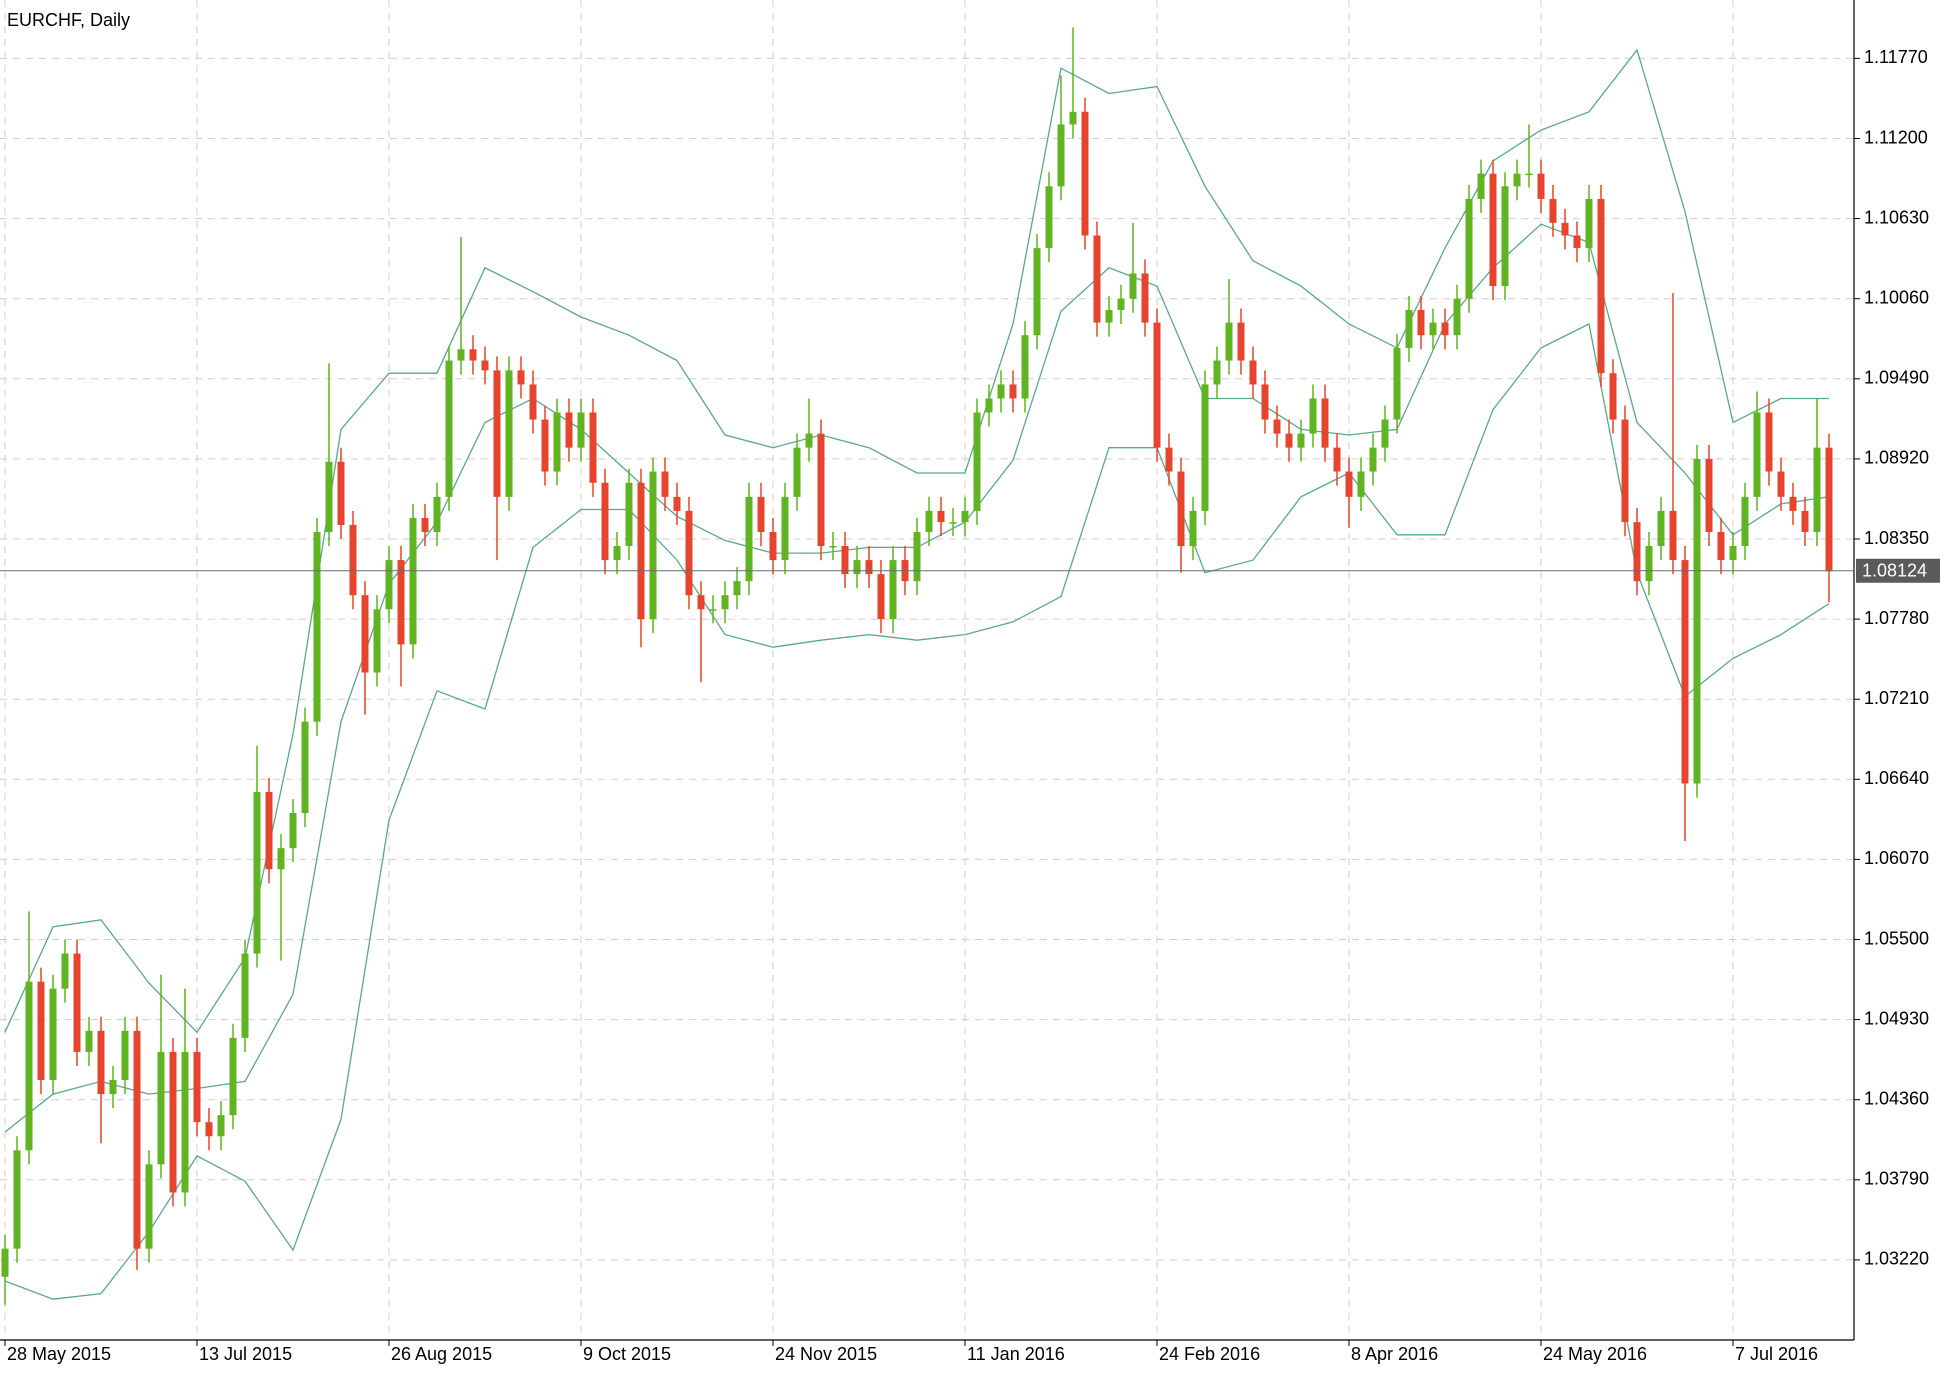 The width and height of the screenshot is (1951, 1377). What do you see at coordinates (1776, 1354) in the screenshot?
I see `x-tick-label: 7 Jul 2016` at bounding box center [1776, 1354].